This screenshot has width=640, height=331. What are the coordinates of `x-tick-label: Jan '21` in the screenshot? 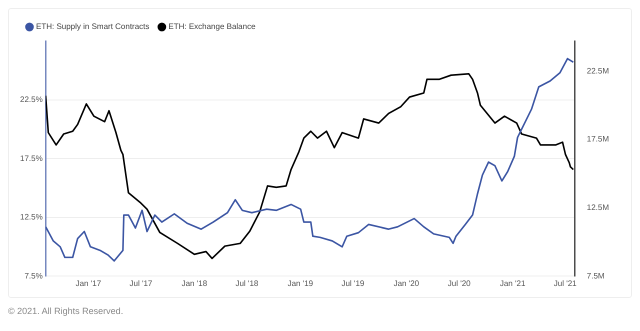 It's located at (513, 283).